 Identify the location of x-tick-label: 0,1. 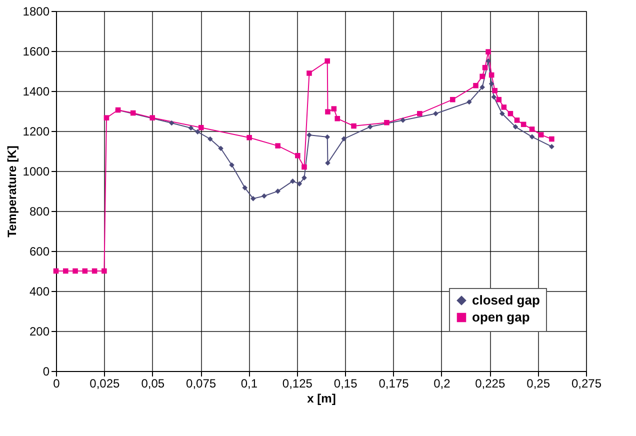
(249, 383).